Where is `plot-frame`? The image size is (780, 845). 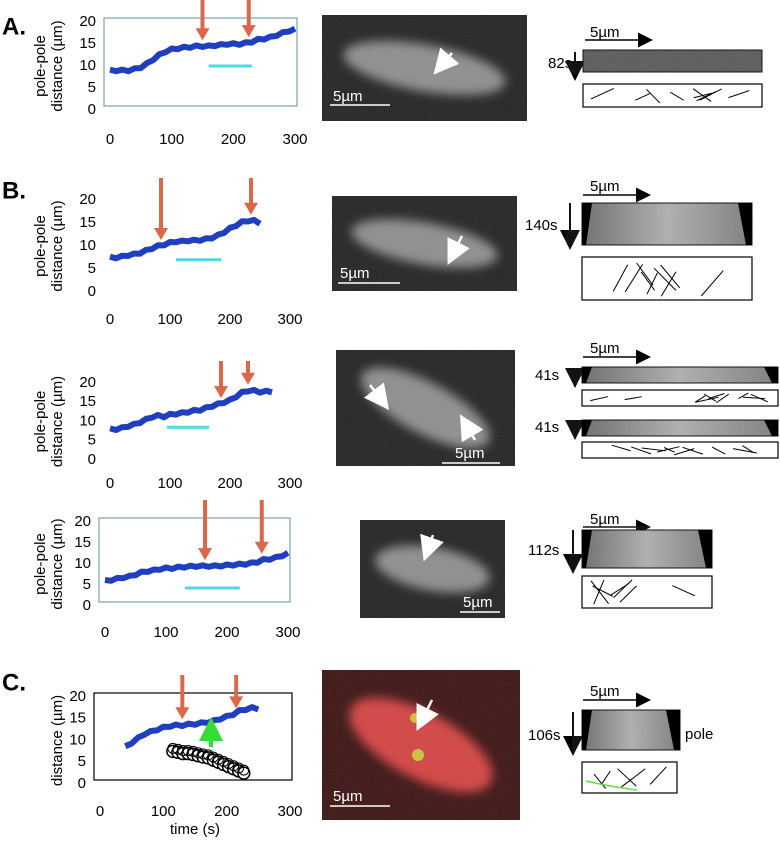 plot-frame is located at coordinates (194, 560).